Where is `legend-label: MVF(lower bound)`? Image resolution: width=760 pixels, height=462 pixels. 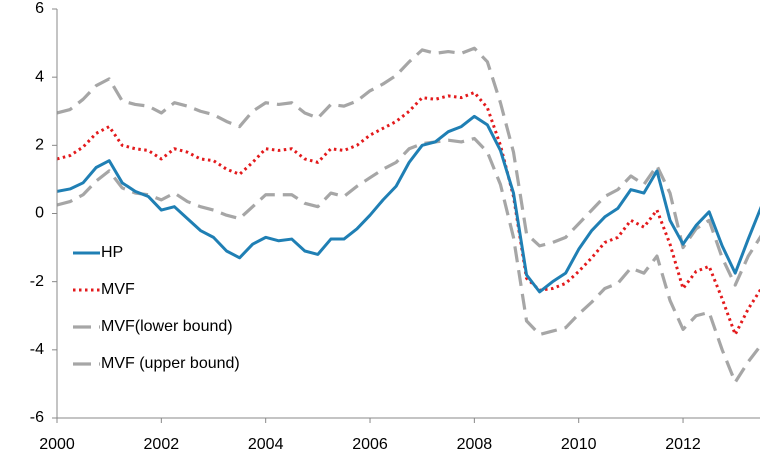
legend-label: MVF(lower bound) is located at coordinates (167, 326).